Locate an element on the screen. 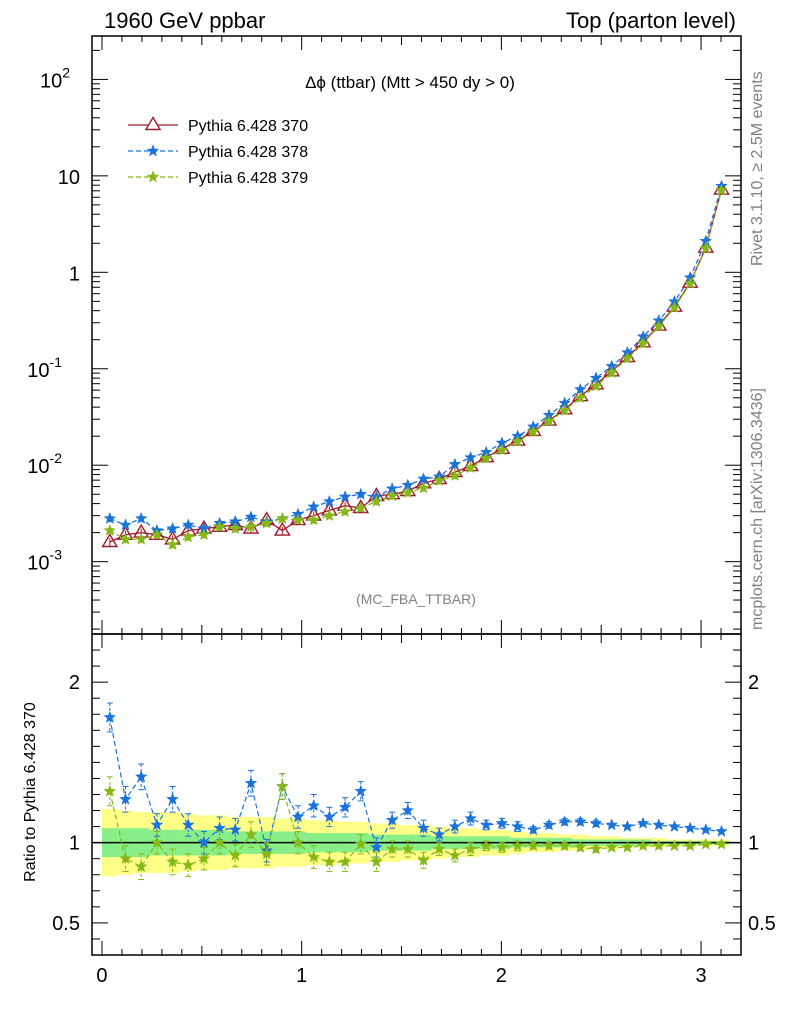 This screenshot has height=1024, width=786. x-tick-label: 2 is located at coordinates (501, 976).